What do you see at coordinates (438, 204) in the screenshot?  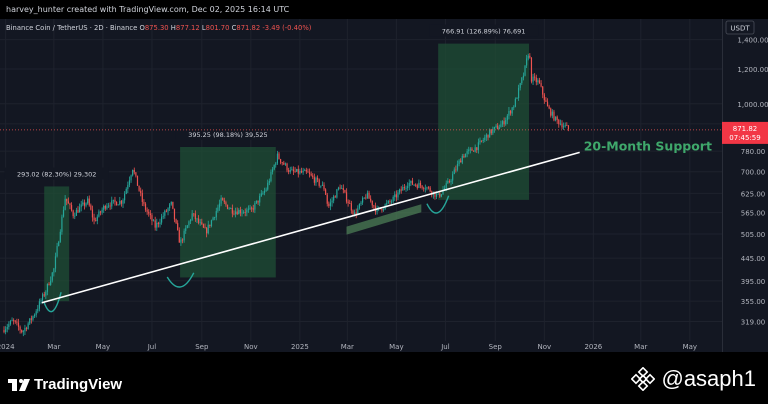 I see `bounce-arc` at bounding box center [438, 204].